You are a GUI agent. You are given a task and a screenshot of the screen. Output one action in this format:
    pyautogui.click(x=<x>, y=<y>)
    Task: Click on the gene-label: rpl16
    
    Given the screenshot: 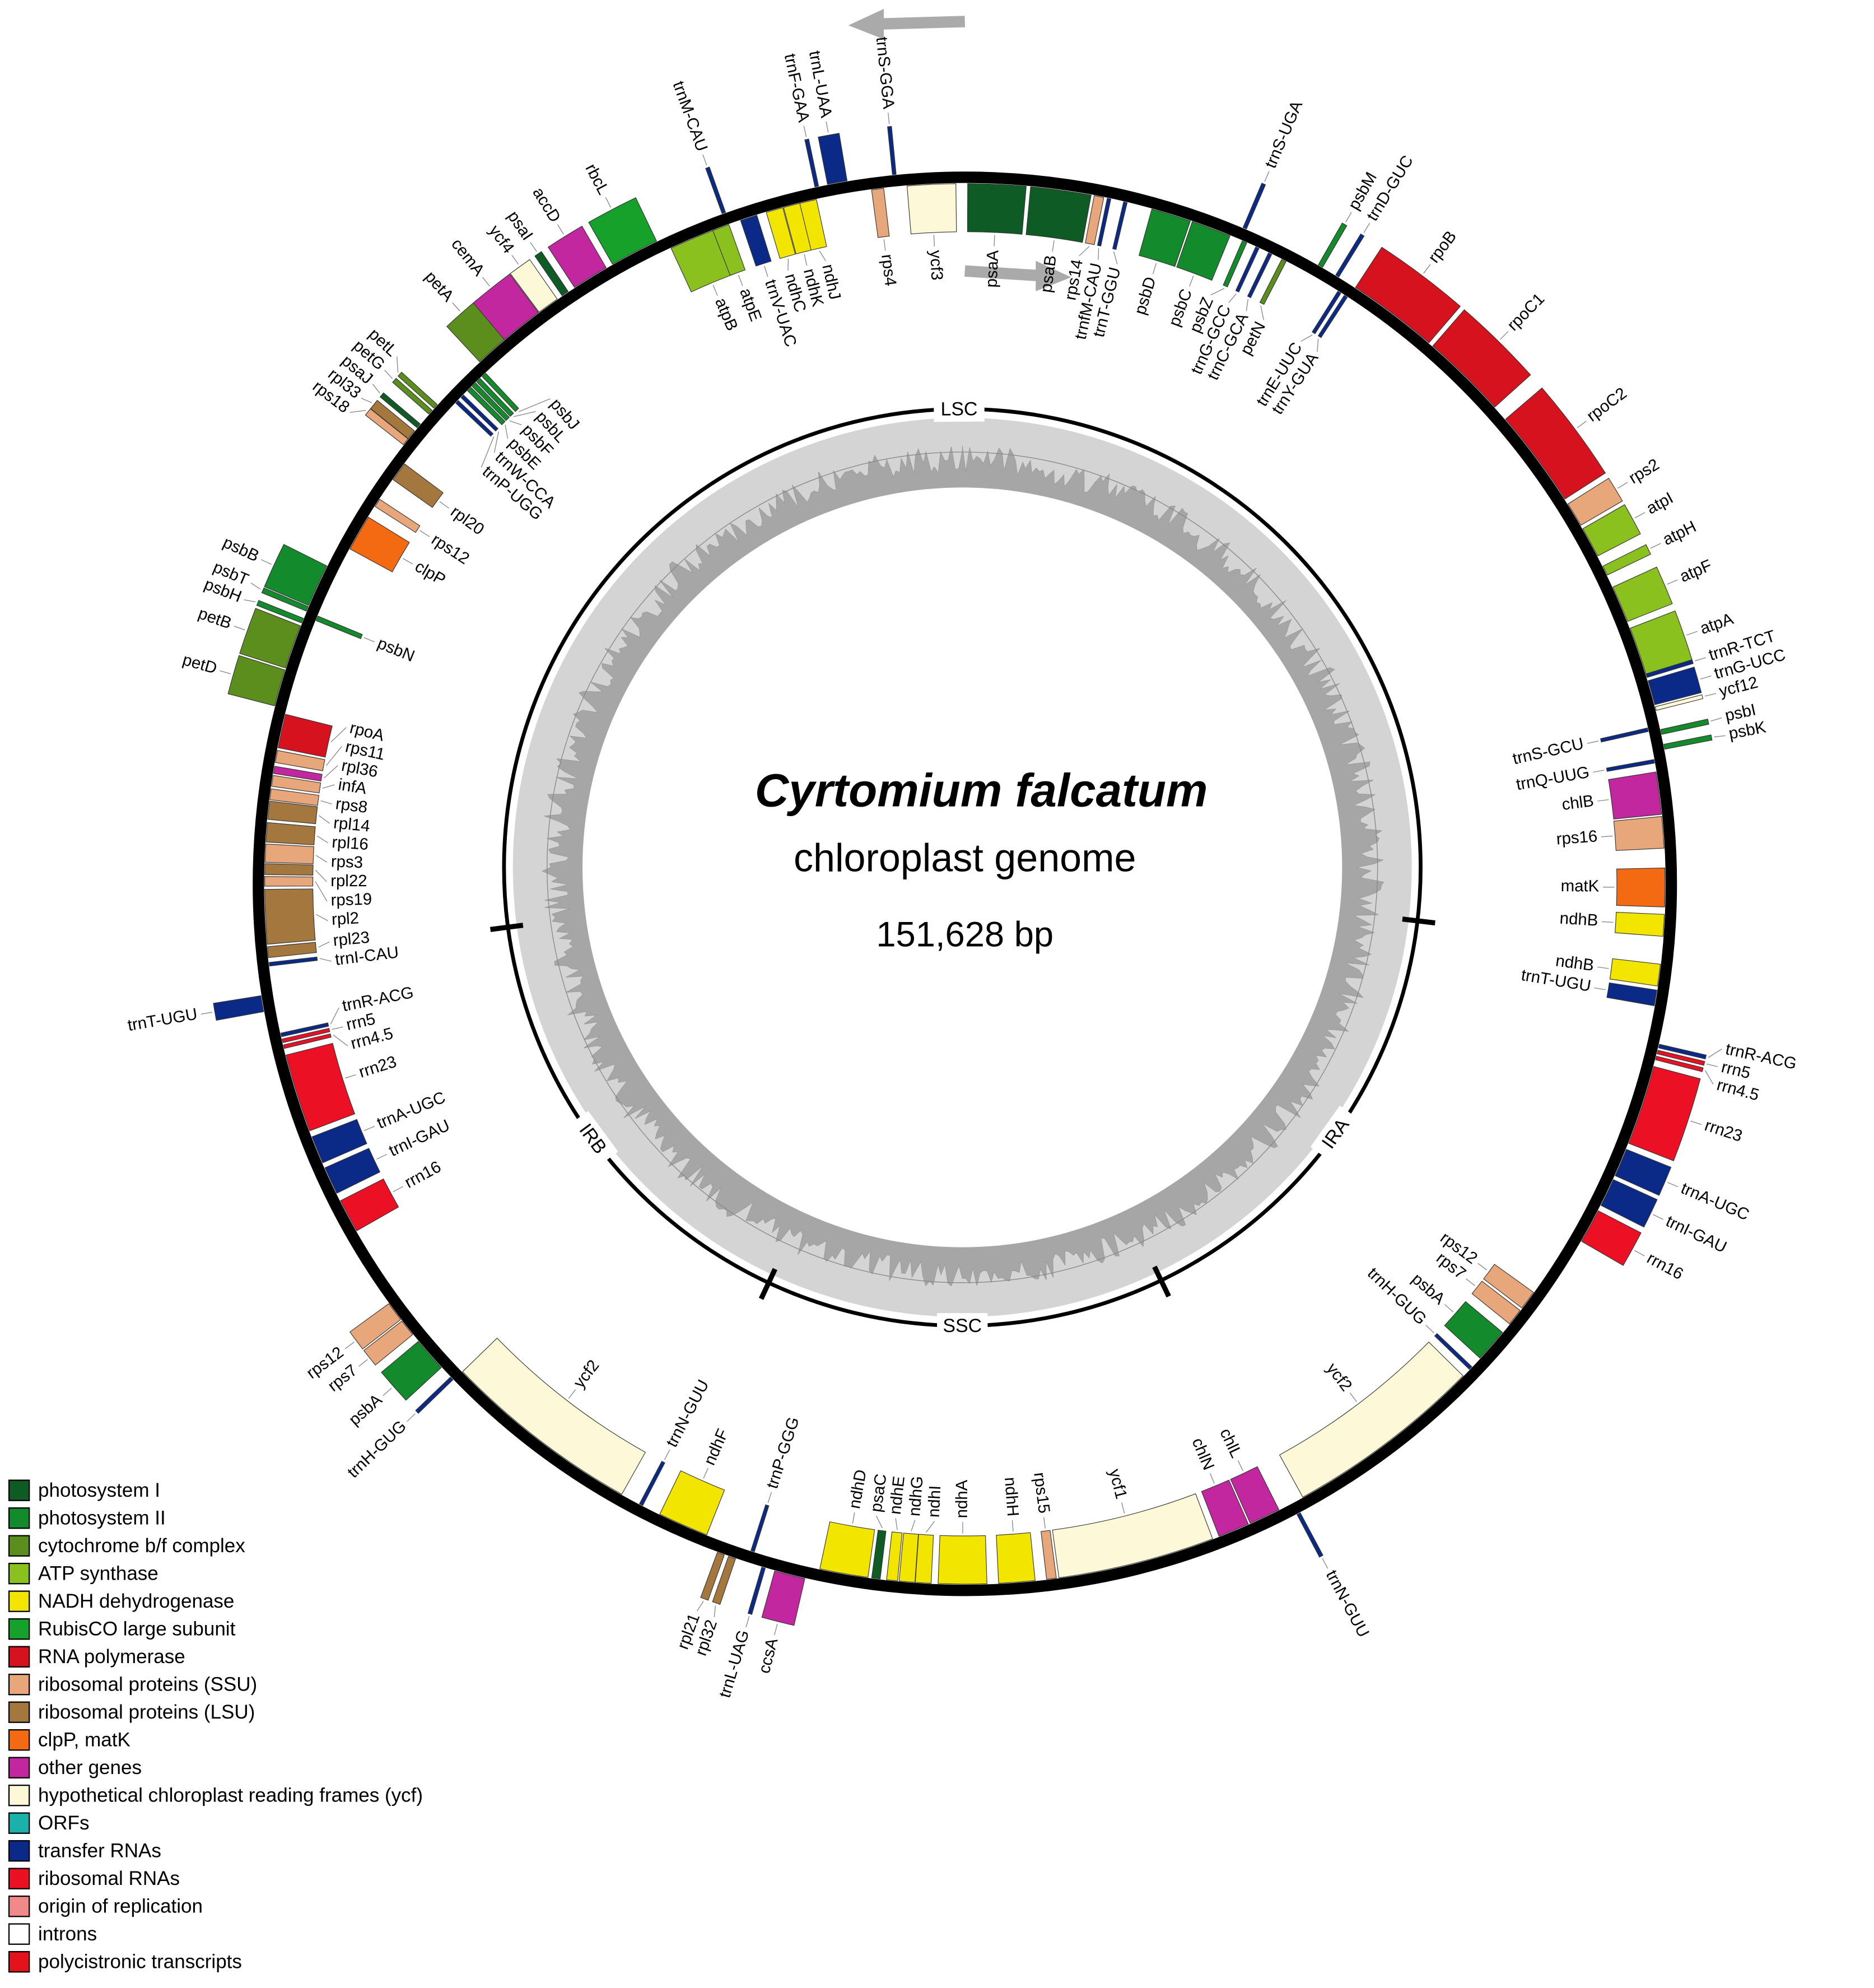 What is the action you would take?
    pyautogui.click(x=350, y=843)
    